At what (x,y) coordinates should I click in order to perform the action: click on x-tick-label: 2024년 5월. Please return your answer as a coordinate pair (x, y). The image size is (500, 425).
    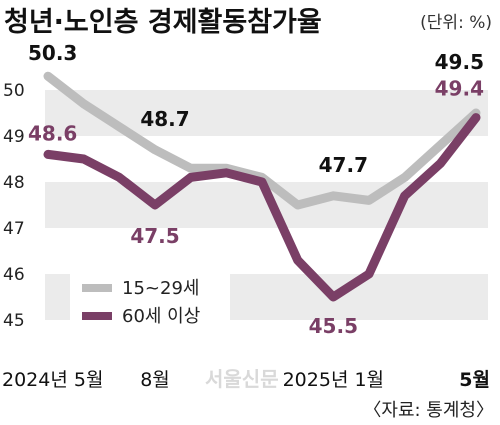
    Looking at the image, I should click on (52, 380).